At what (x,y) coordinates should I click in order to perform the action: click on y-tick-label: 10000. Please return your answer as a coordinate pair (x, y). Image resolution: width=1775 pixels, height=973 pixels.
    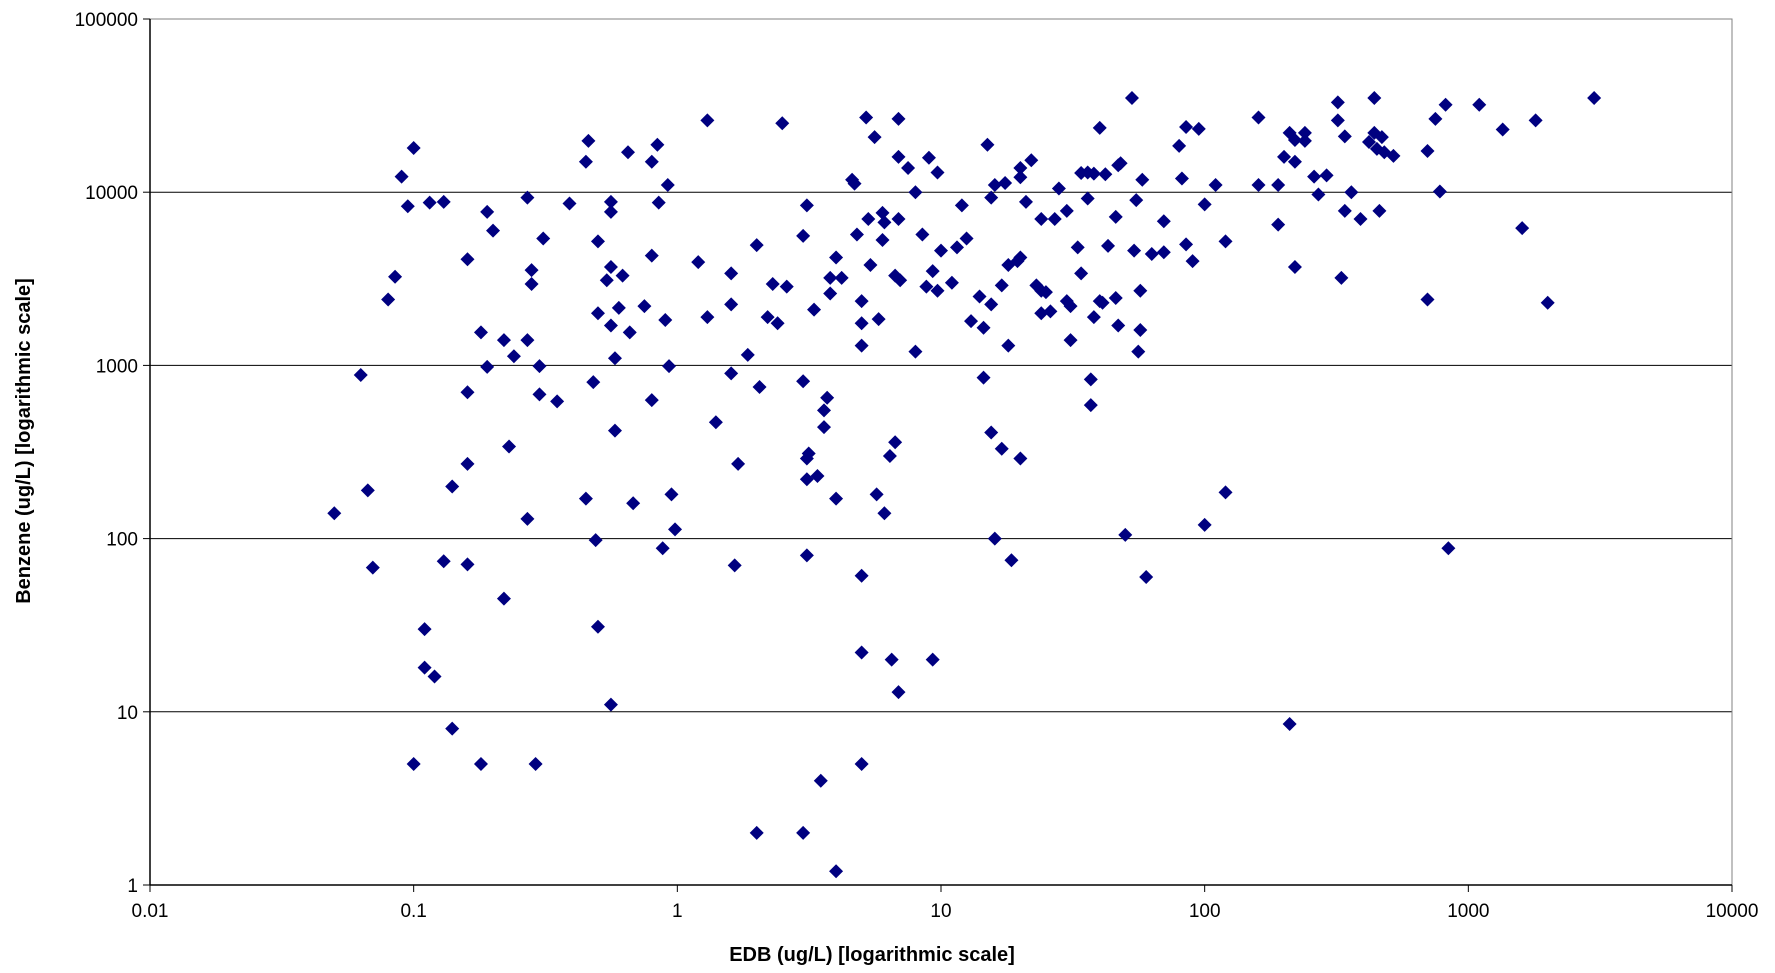
    Looking at the image, I should click on (111, 193).